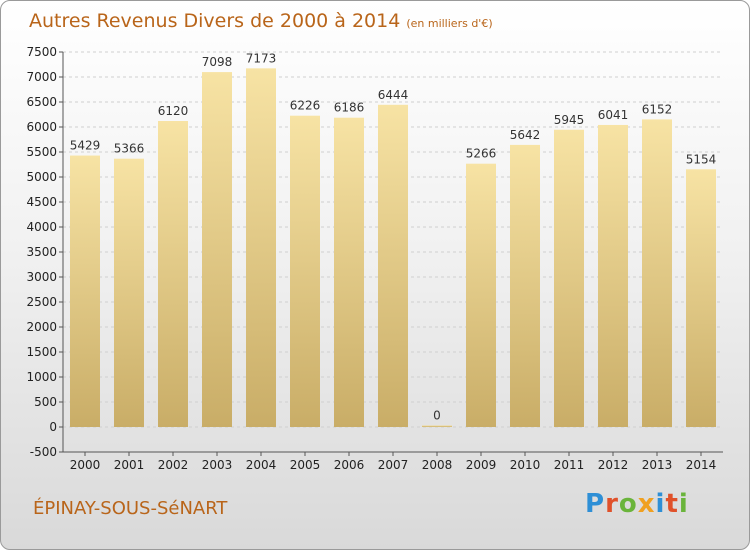  Describe the element at coordinates (525, 465) in the screenshot. I see `x-tick-label-2010: 2010` at that location.